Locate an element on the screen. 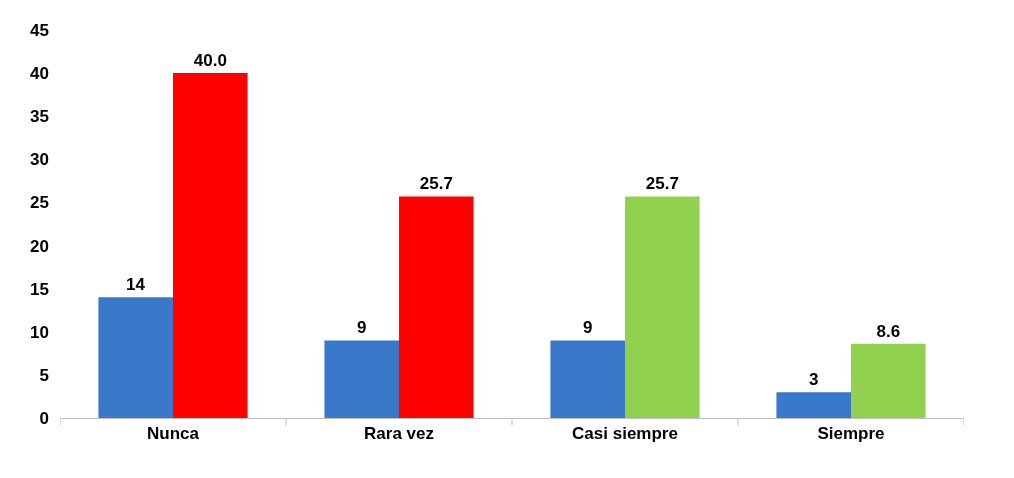 The image size is (1014, 478). y-tick-label: 35 is located at coordinates (39, 117).